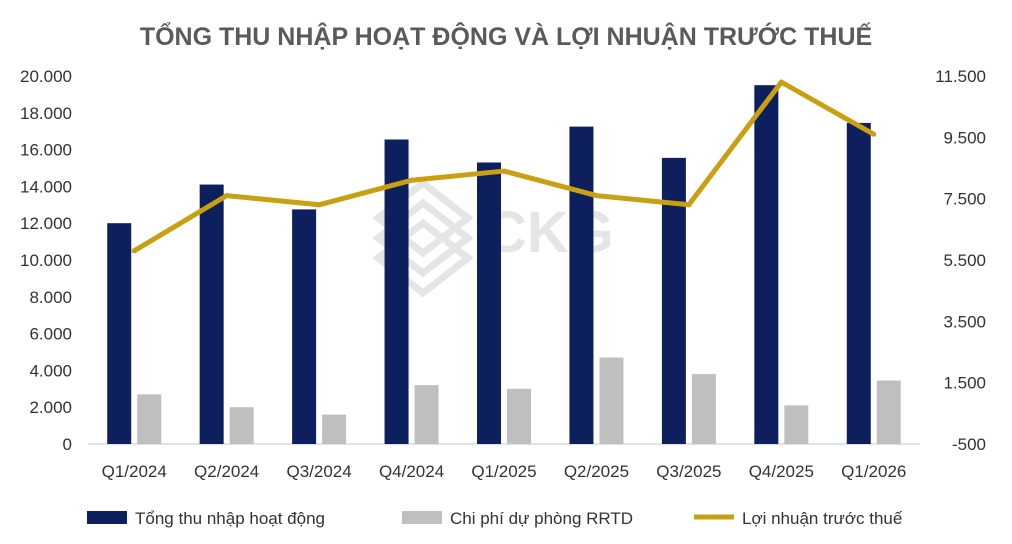 The width and height of the screenshot is (1012, 544). I want to click on y-right-tick-label: 3.500, so click(964, 321).